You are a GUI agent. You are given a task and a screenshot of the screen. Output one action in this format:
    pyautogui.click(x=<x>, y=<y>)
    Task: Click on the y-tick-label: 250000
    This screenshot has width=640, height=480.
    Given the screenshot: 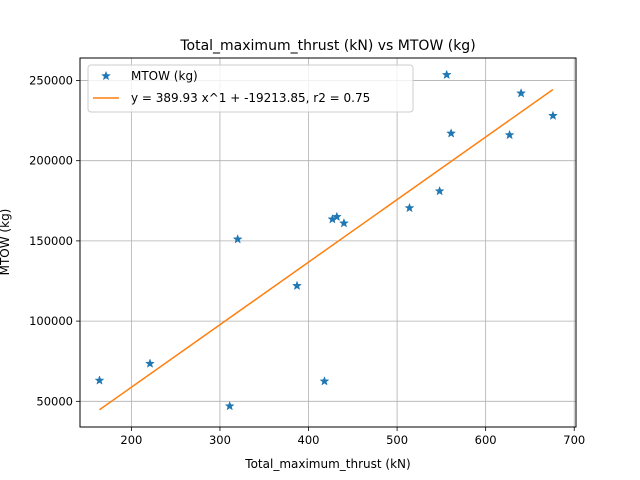 What is the action you would take?
    pyautogui.click(x=51, y=80)
    